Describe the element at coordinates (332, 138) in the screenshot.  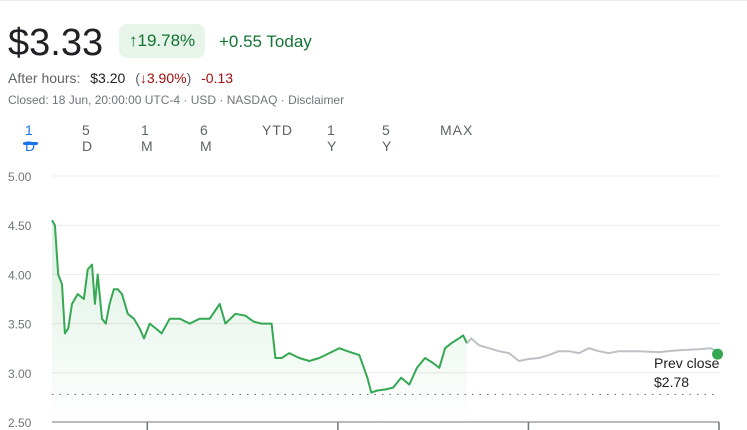
I see `tab-1y: 1 Y` at that location.